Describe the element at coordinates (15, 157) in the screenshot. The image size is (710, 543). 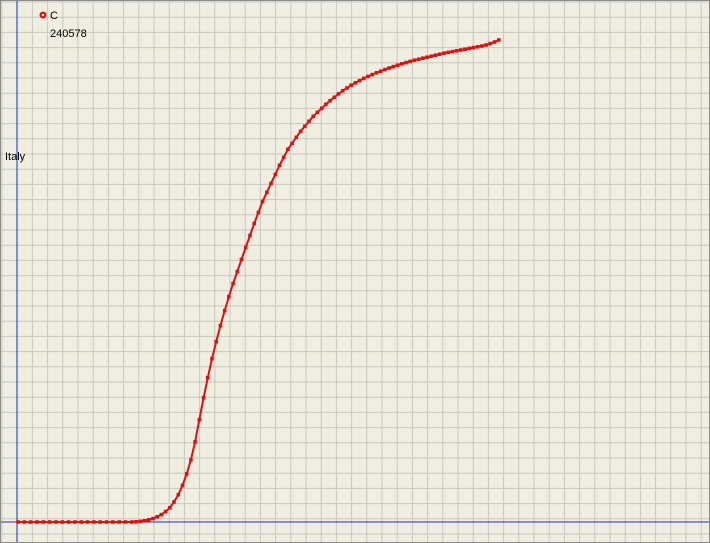
I see `y-axis-label: Italy` at that location.